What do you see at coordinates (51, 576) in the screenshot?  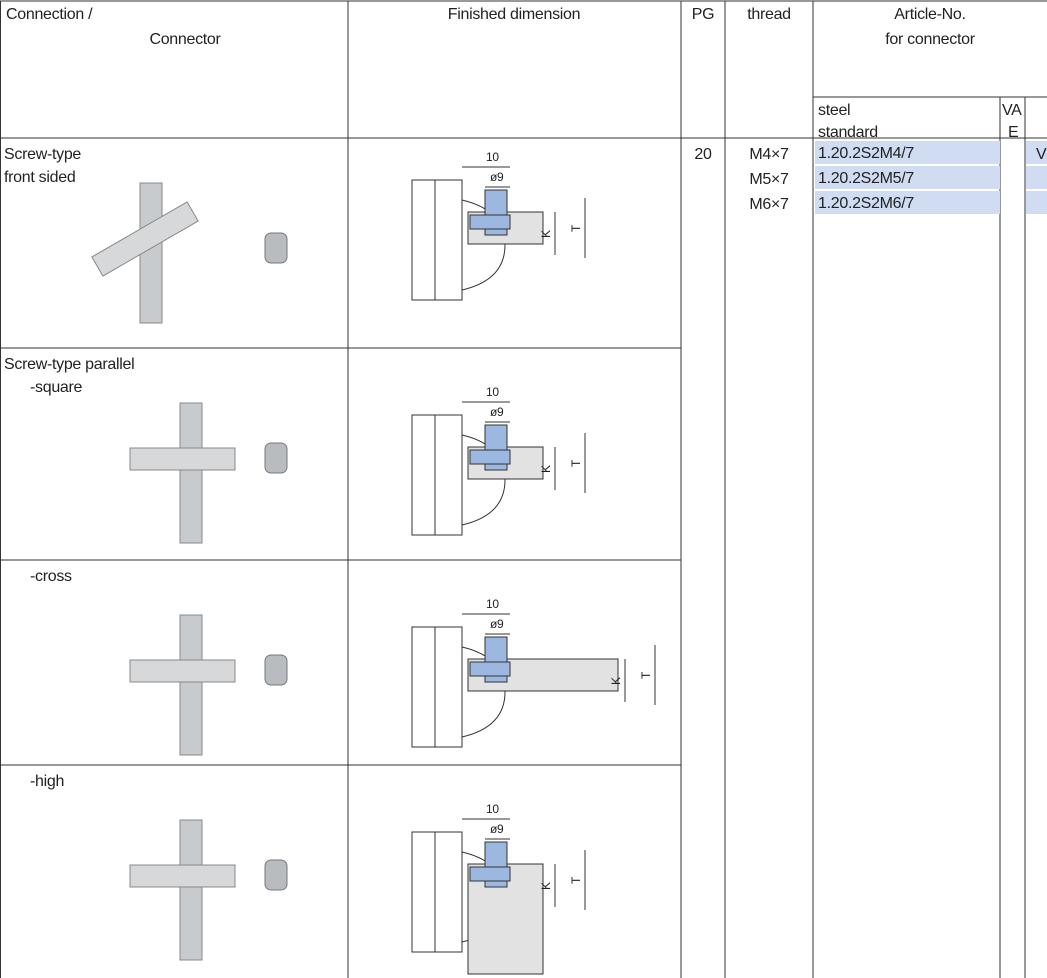 I see `row-label: -cross` at bounding box center [51, 576].